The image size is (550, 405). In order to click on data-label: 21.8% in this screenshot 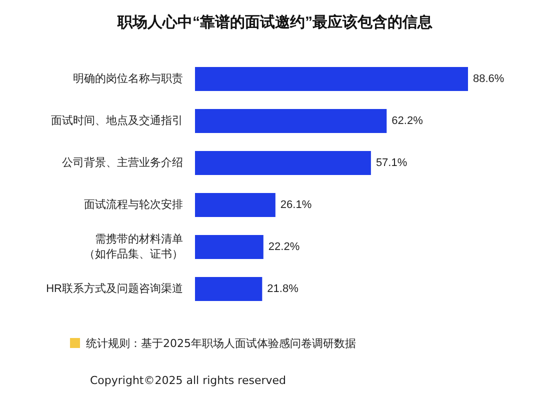, I will do `click(283, 289)`.